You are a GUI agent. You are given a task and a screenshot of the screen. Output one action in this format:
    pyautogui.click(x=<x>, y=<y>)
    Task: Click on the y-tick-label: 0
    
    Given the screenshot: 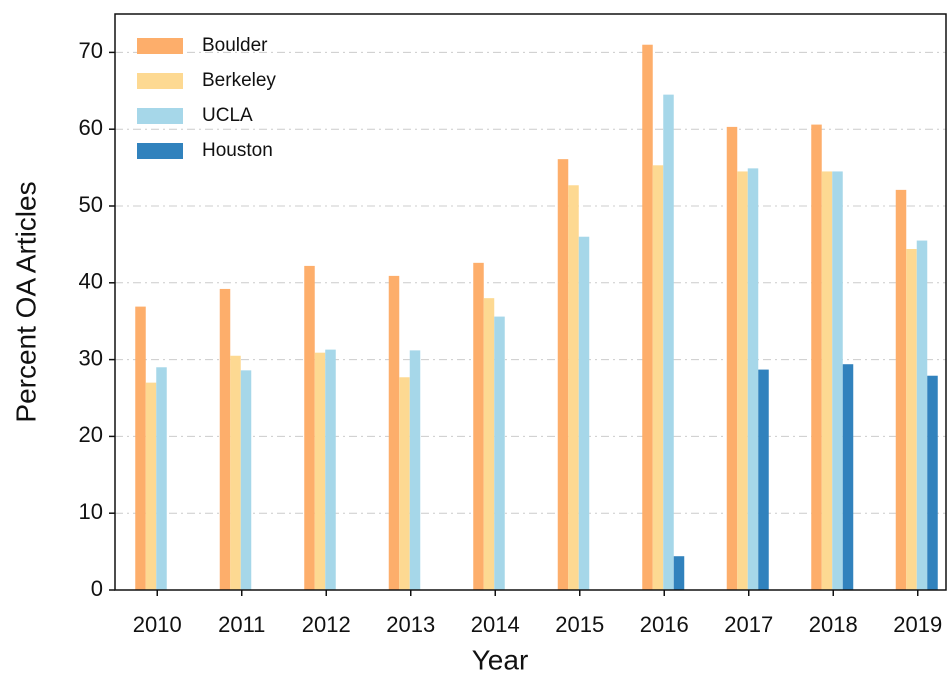 What is the action you would take?
    pyautogui.click(x=97, y=588)
    